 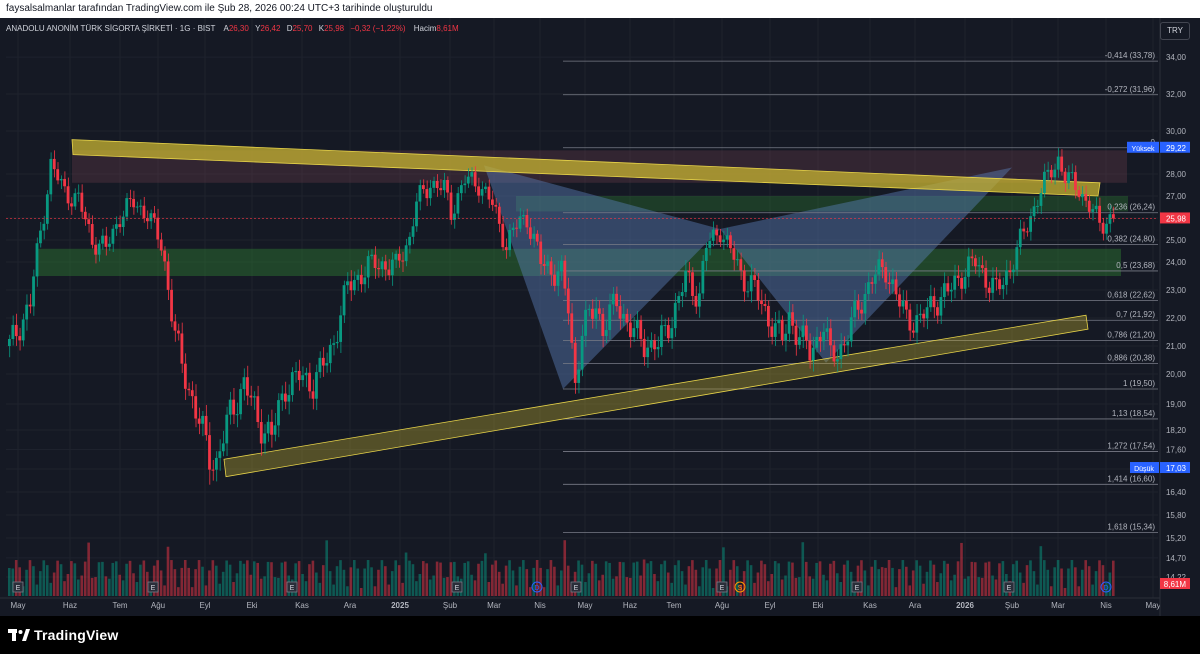 I want to click on fib-level-label: 0,618 (22,62), so click(x=1131, y=295).